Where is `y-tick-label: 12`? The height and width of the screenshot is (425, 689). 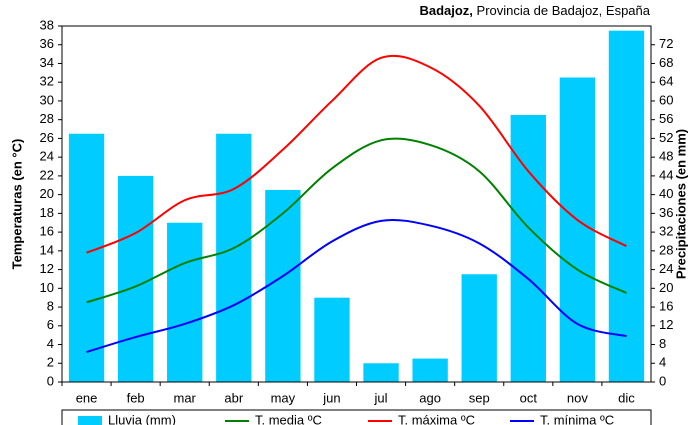
y-tick-label: 12 is located at coordinates (47, 268).